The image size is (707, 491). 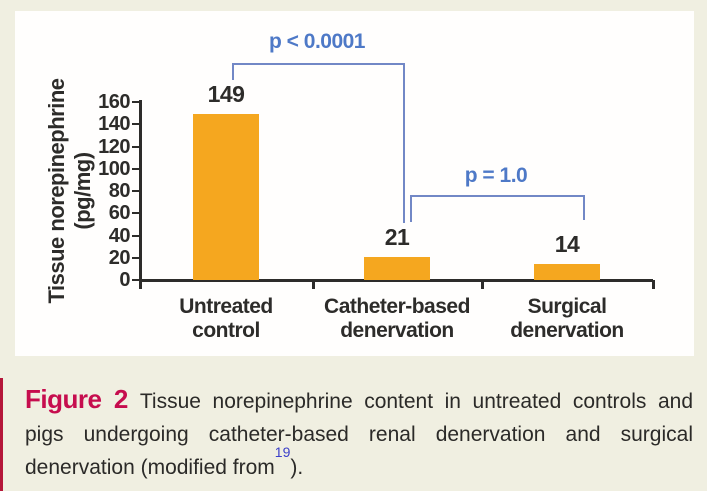 What do you see at coordinates (56, 191) in the screenshot?
I see `y-axis-title-line1: Tissue norepinephrine` at bounding box center [56, 191].